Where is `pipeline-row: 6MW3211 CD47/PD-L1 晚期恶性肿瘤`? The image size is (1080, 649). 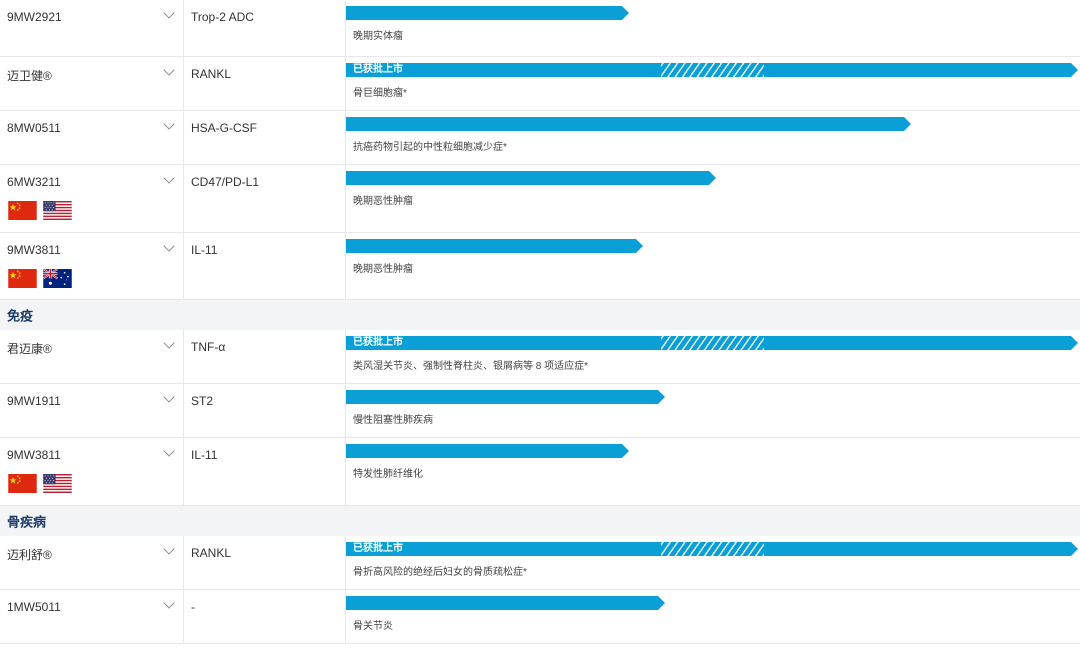 pipeline-row: 6MW3211 CD47/PD-L1 晚期恶性肿瘤 is located at coordinates (540, 199).